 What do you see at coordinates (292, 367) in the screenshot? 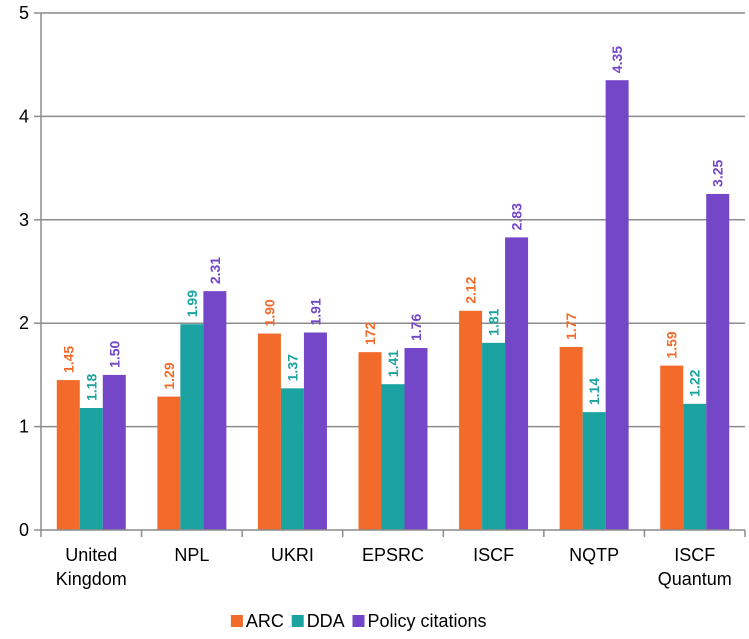
I see `data-label: 1.37` at bounding box center [292, 367].